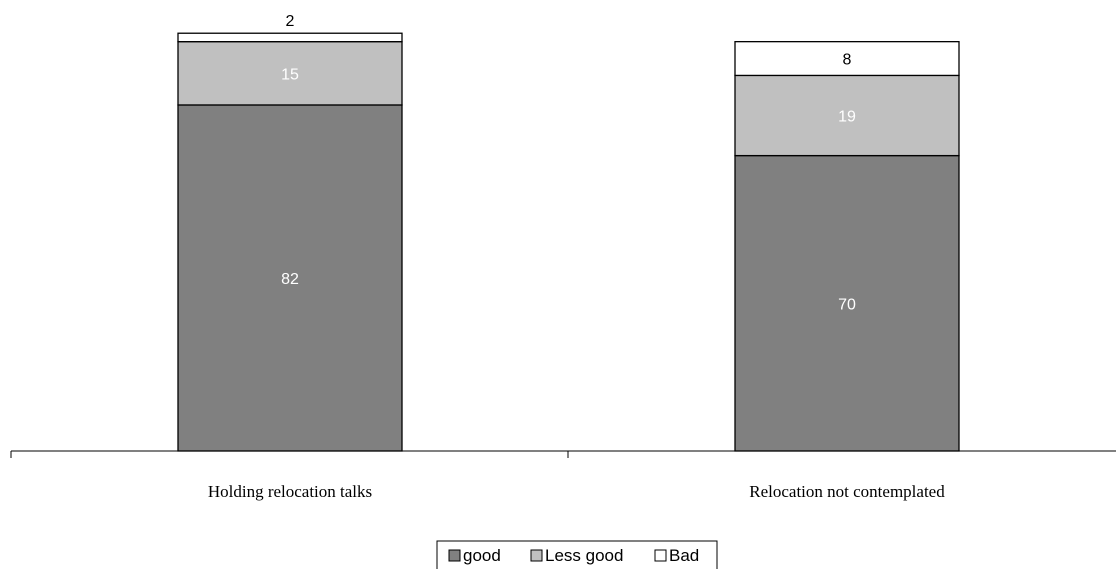 Image resolution: width=1116 pixels, height=574 pixels. What do you see at coordinates (847, 491) in the screenshot?
I see `category-label-2: Relocation not contemplated` at bounding box center [847, 491].